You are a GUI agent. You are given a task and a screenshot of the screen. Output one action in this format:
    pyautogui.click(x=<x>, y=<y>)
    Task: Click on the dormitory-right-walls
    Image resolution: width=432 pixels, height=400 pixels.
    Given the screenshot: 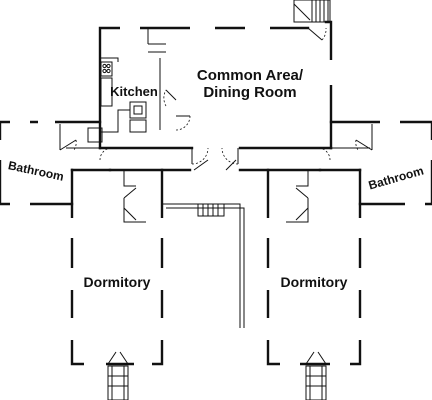 What is the action you would take?
    pyautogui.click(x=314, y=267)
    